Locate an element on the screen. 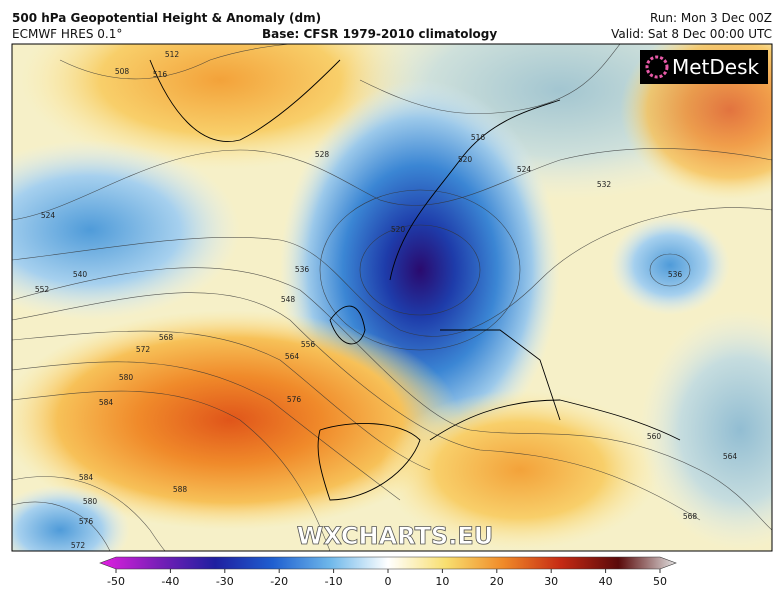  logo-icon is located at coordinates (657, 67).